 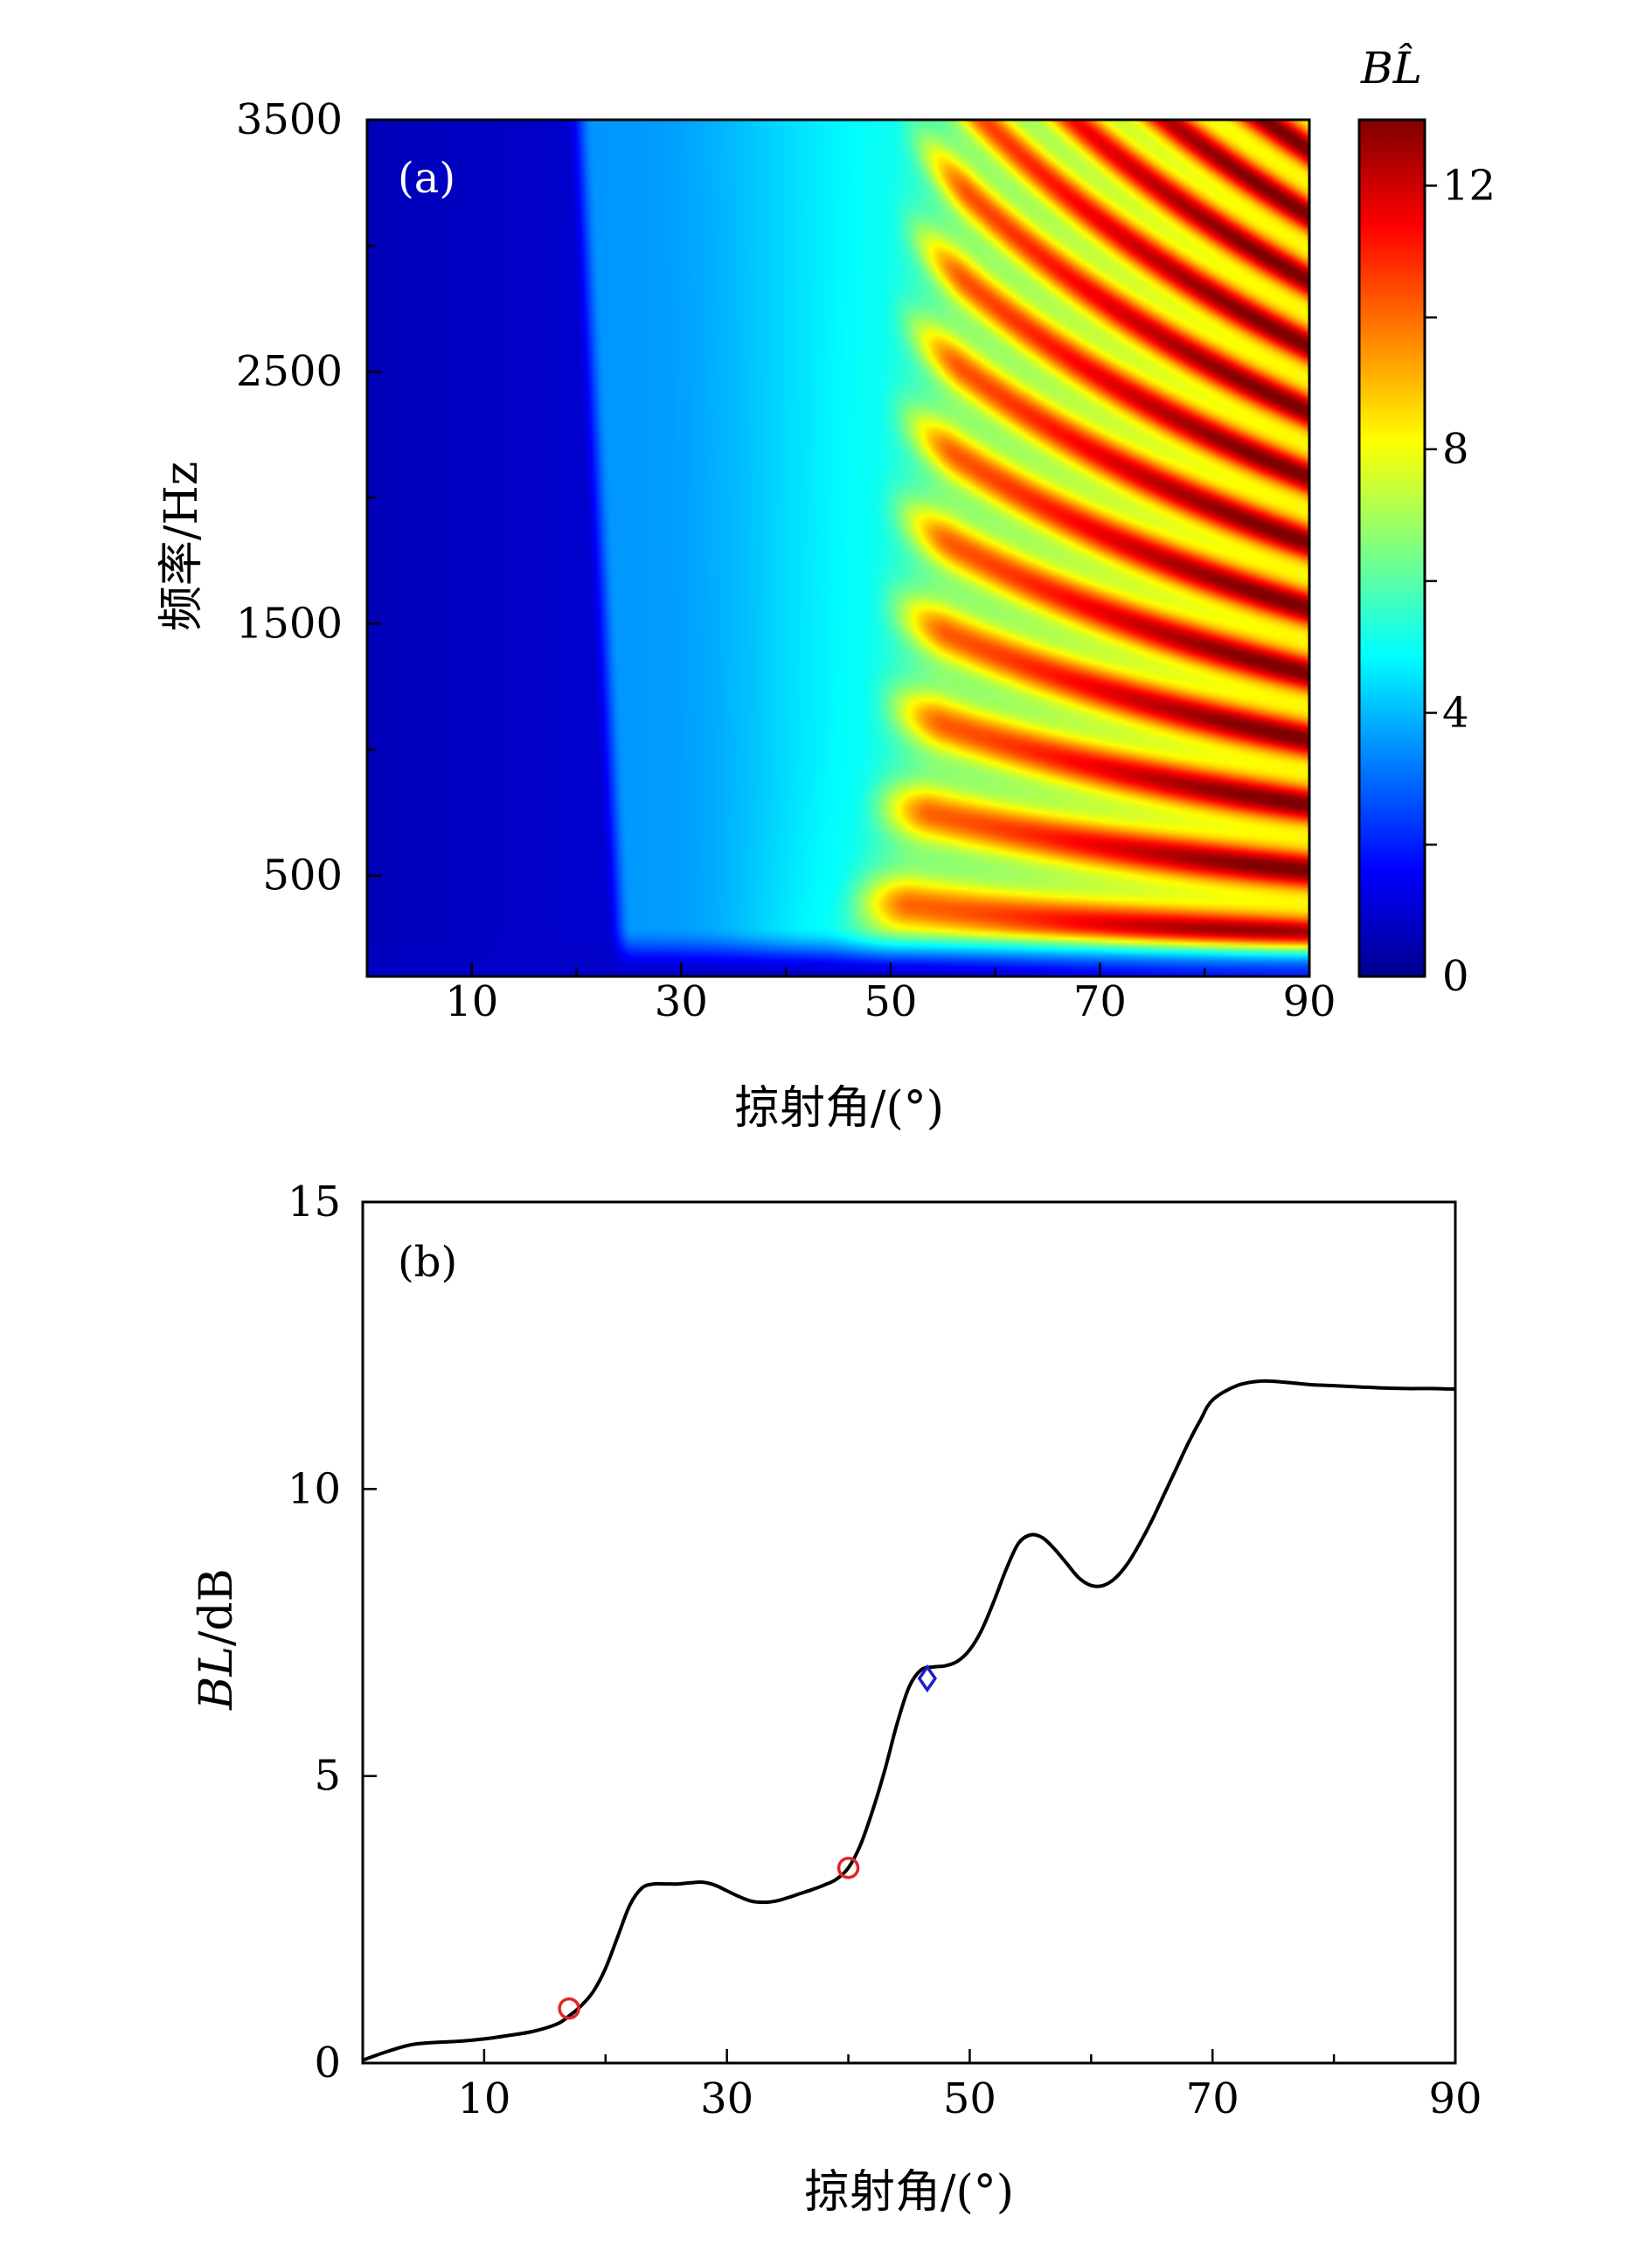 I want to click on line-x-tick-label: 10, so click(x=484, y=2098).